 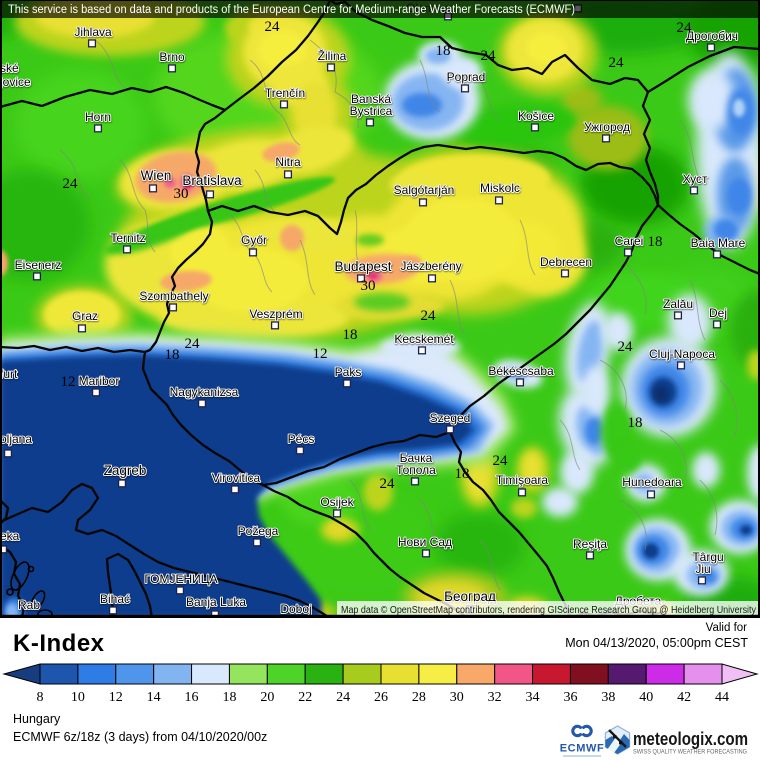 I want to click on svg-text: Salgótarján, so click(x=424, y=190).